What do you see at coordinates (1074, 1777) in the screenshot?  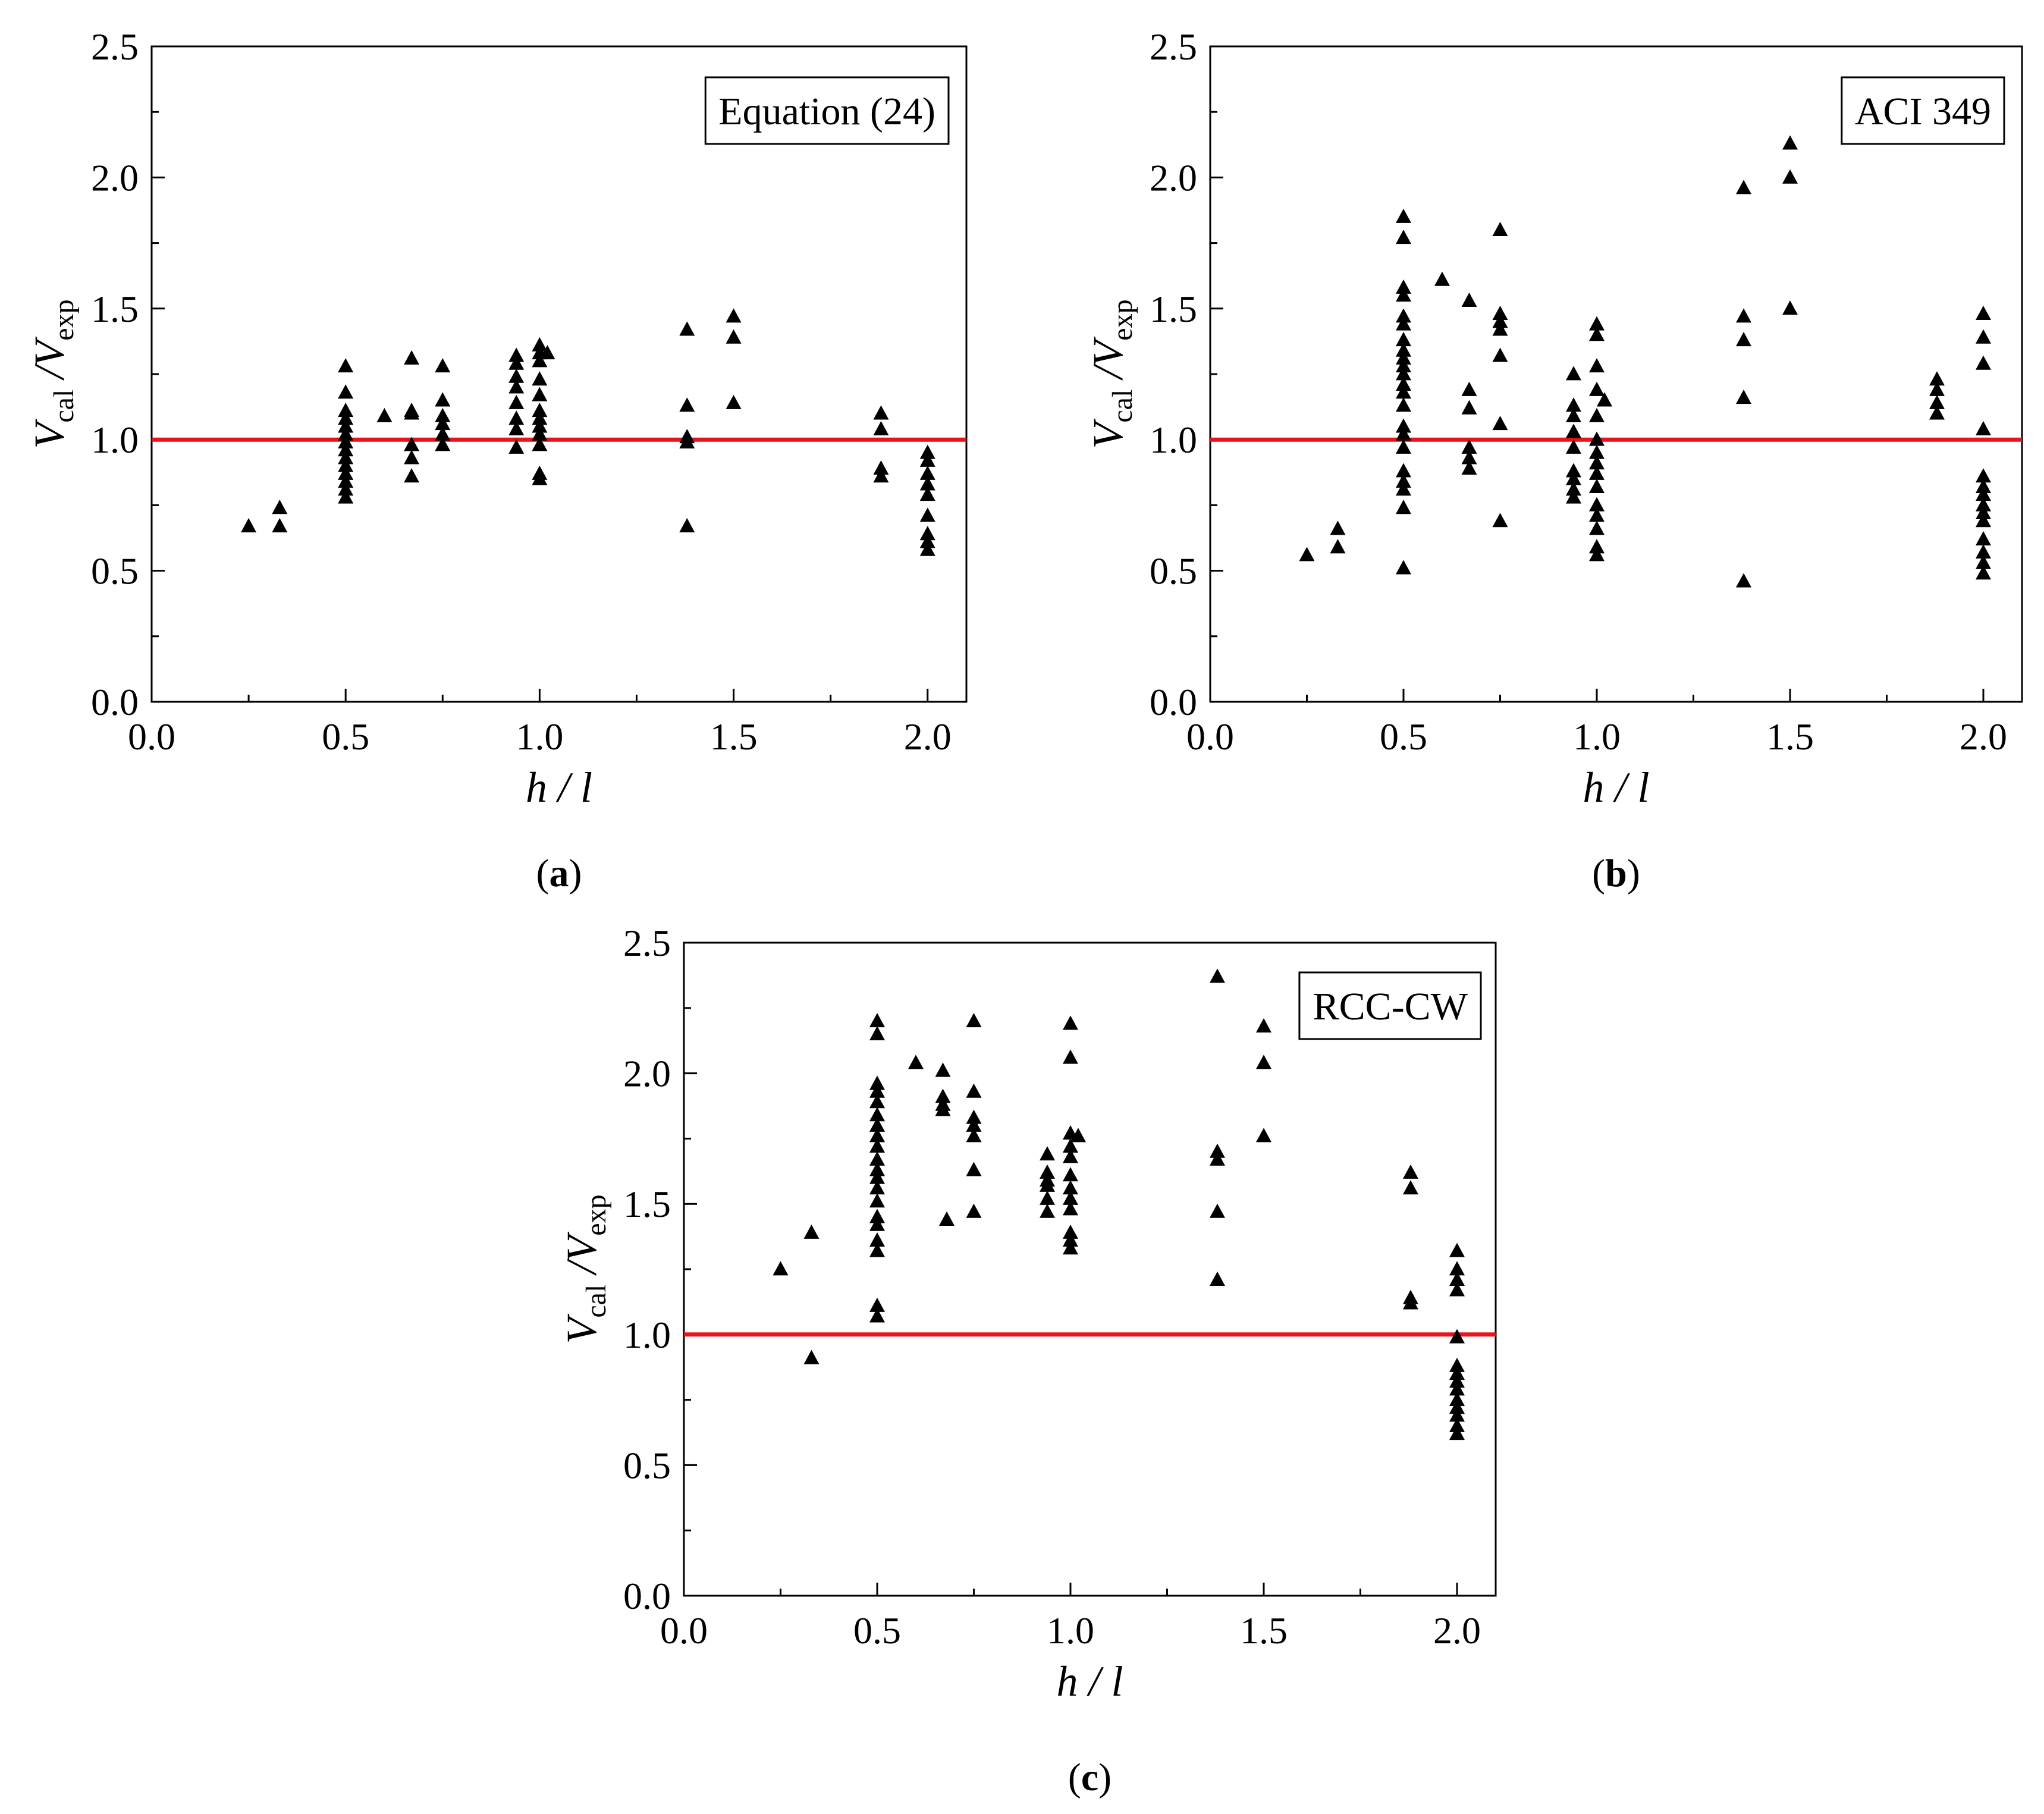 I see `caption-open: (` at bounding box center [1074, 1777].